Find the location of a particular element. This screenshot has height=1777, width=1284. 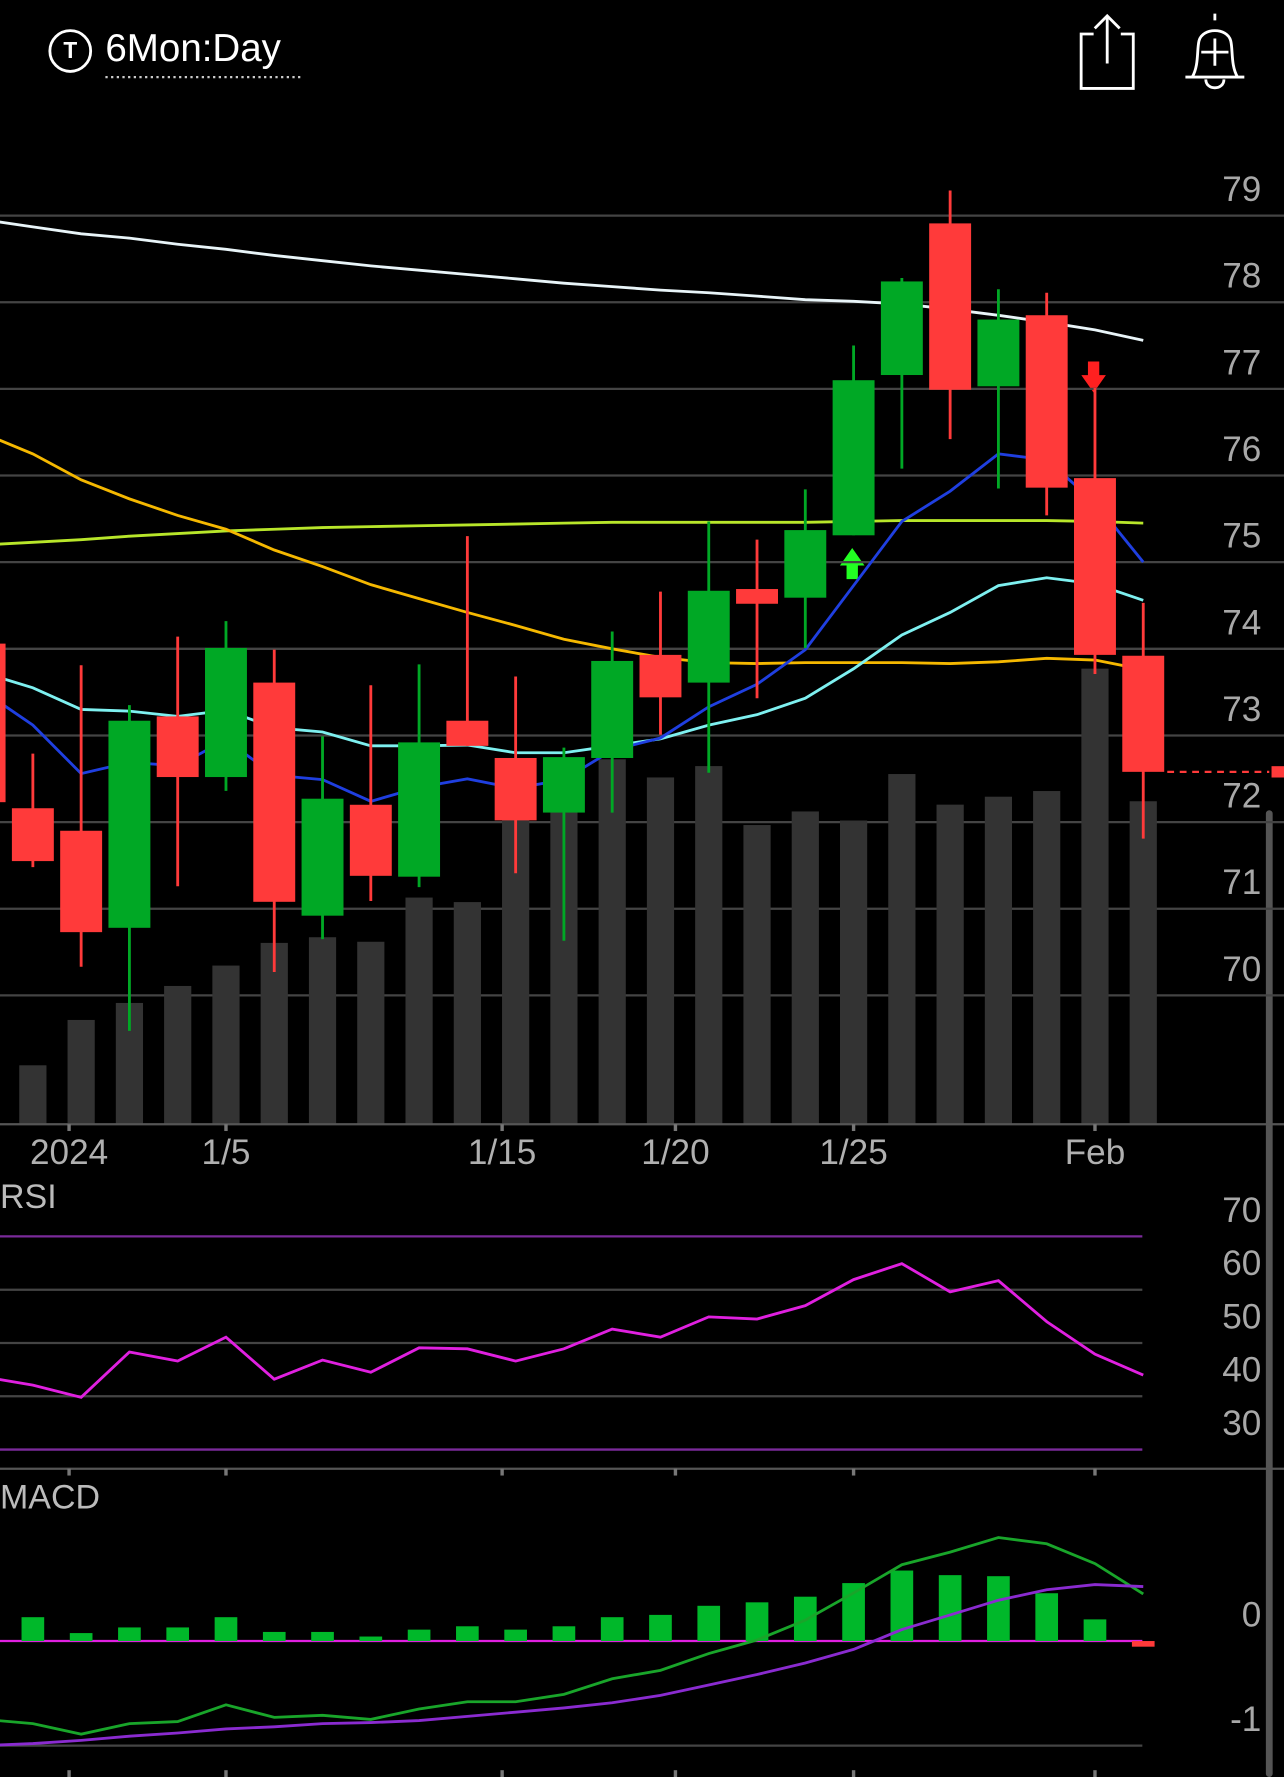

y-tick-label: 40 is located at coordinates (1241, 1370).